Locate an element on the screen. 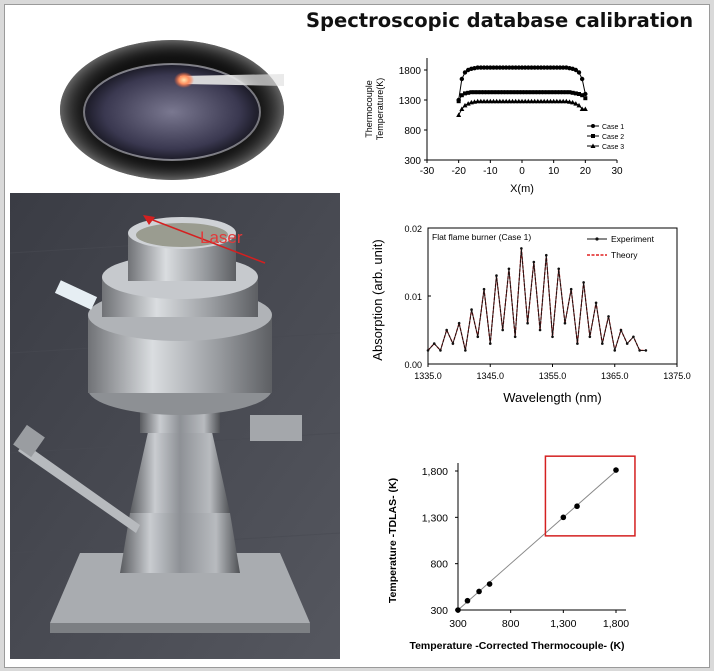 The width and height of the screenshot is (714, 671). x-tick-label: -20 is located at coordinates (458, 171).